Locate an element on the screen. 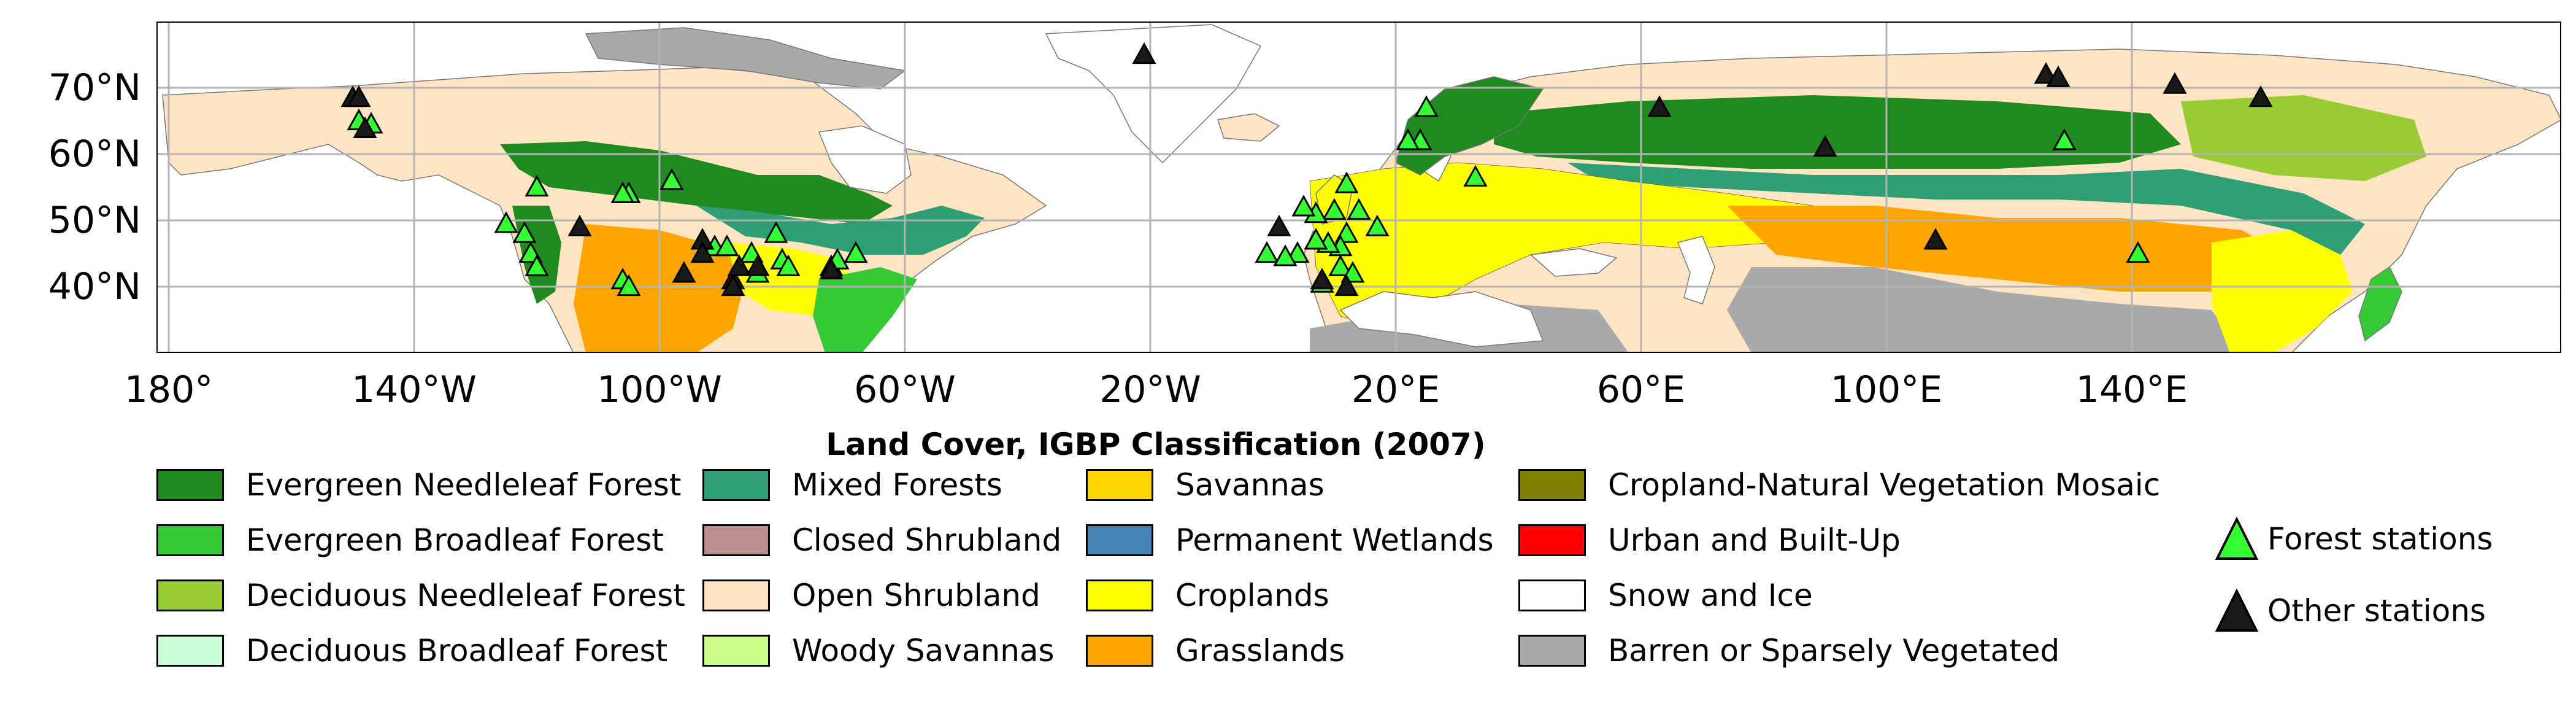 The image size is (2576, 717). legend-item: Barren or Sparsely Vegetated is located at coordinates (1789, 651).